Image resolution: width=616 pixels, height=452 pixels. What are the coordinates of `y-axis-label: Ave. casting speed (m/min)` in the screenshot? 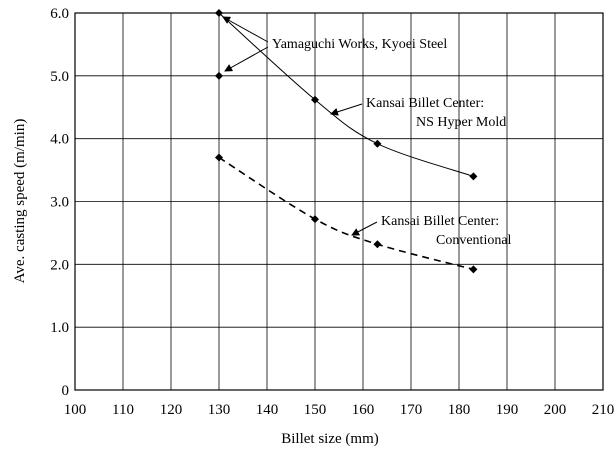 It's located at (20, 201).